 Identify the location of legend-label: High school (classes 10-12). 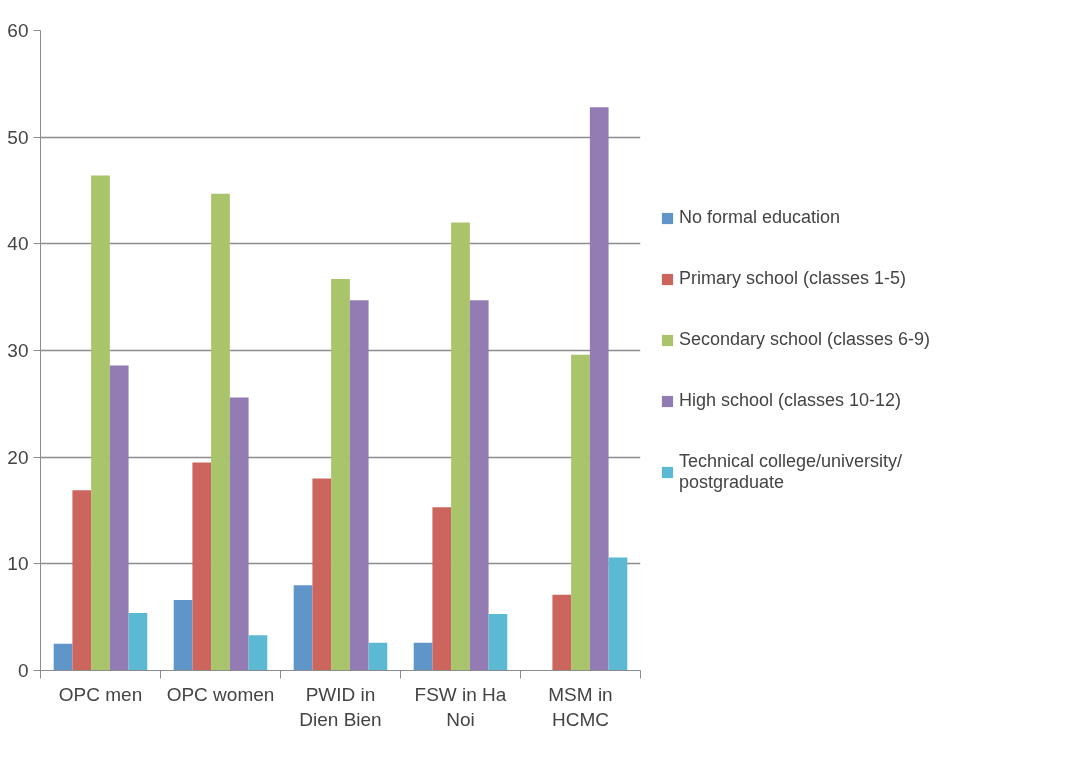
(790, 400).